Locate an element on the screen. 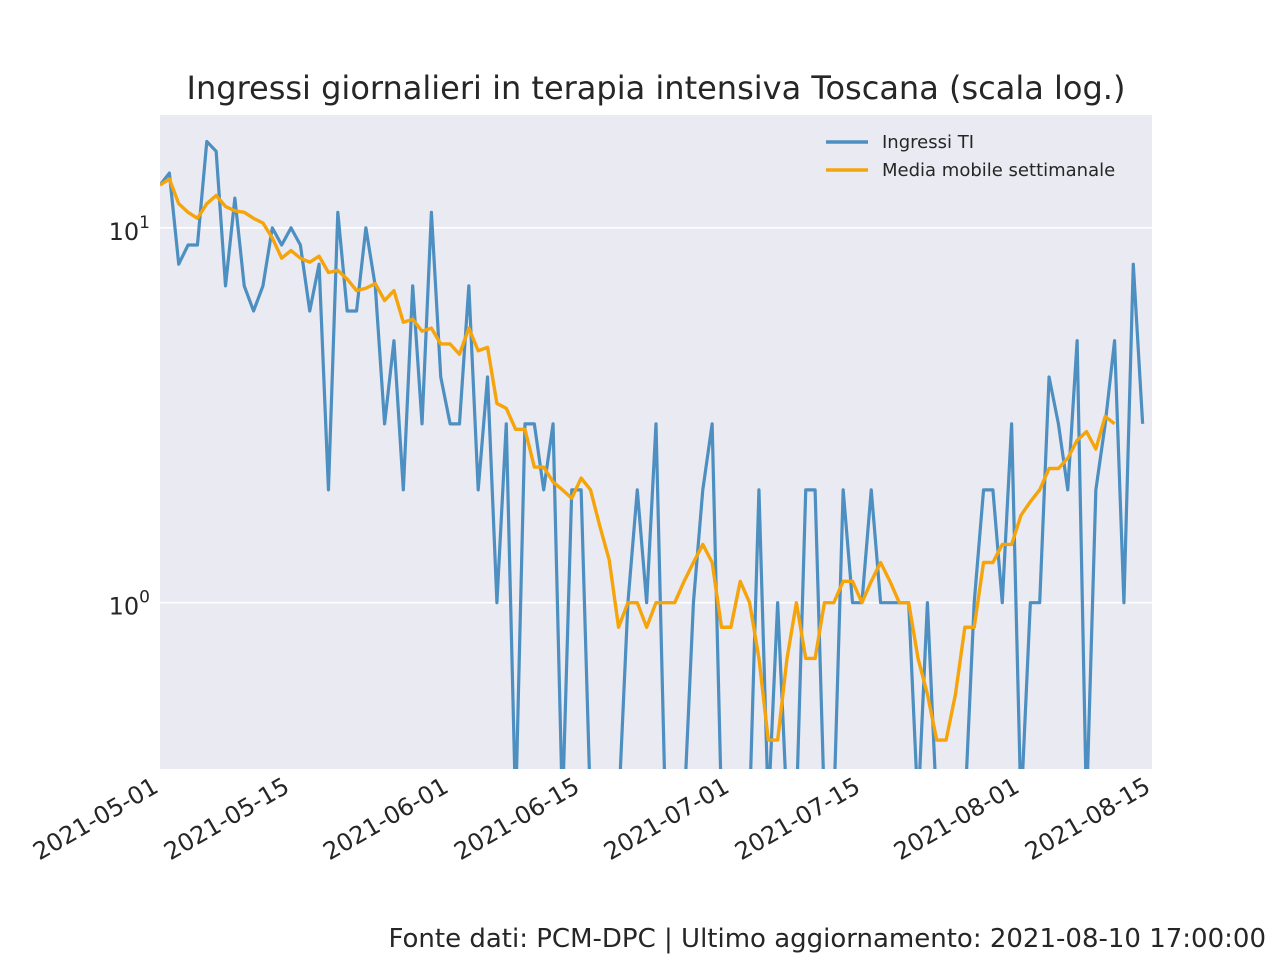 The image size is (1280, 960). legend: Ingressi TI Media mobile settimanale is located at coordinates (970, 156).